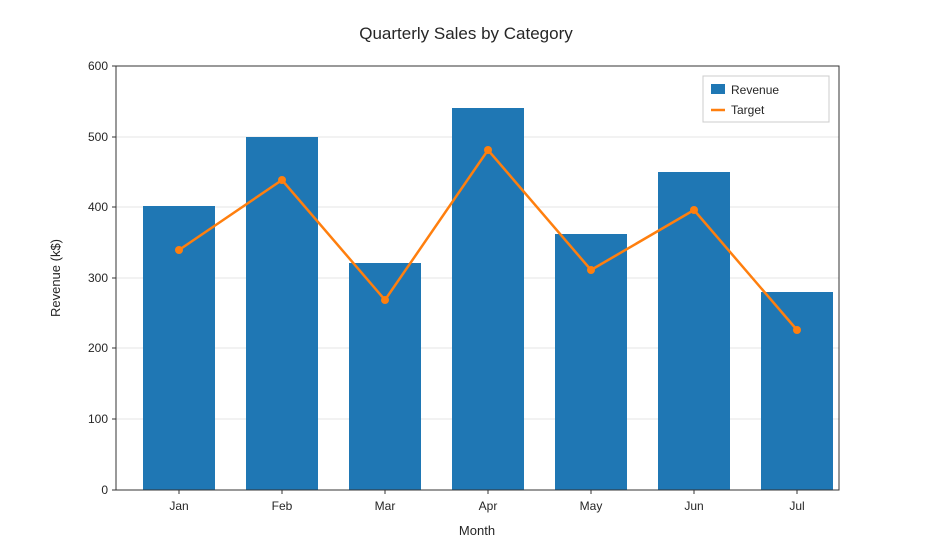 Image resolution: width=932 pixels, height=550 pixels. I want to click on svg-text: 500, so click(98, 137).